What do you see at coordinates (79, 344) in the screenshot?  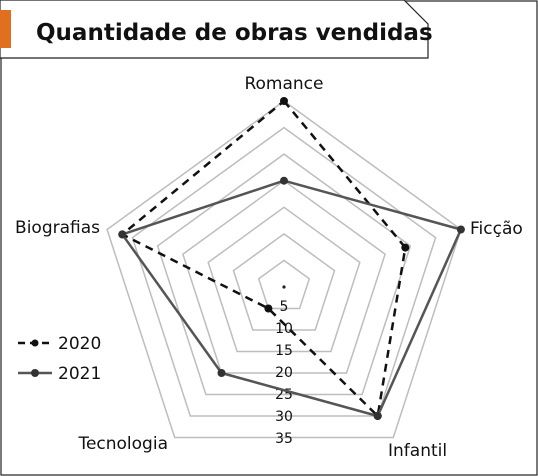 I see `legend-label-2020: 2020` at bounding box center [79, 344].